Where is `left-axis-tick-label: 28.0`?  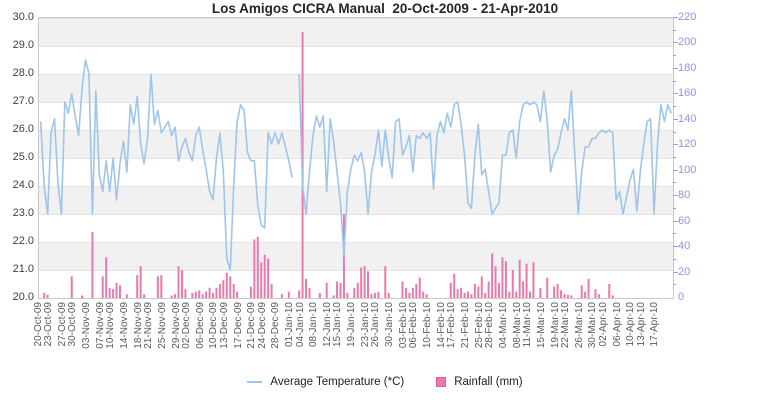 left-axis-tick-label: 28.0 is located at coordinates (23, 73).